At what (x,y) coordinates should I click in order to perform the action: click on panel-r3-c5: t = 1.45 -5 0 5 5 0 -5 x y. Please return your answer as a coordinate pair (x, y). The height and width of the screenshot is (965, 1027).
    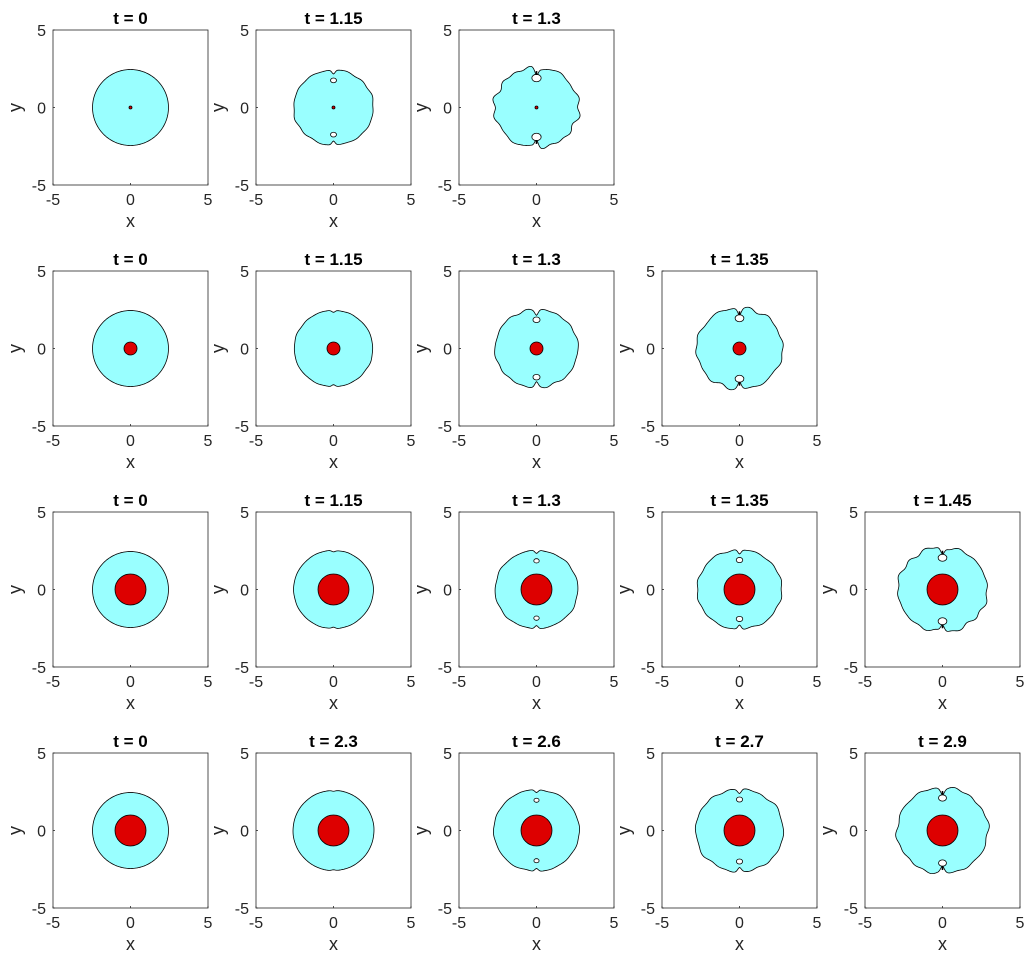
    Looking at the image, I should click on (921, 602).